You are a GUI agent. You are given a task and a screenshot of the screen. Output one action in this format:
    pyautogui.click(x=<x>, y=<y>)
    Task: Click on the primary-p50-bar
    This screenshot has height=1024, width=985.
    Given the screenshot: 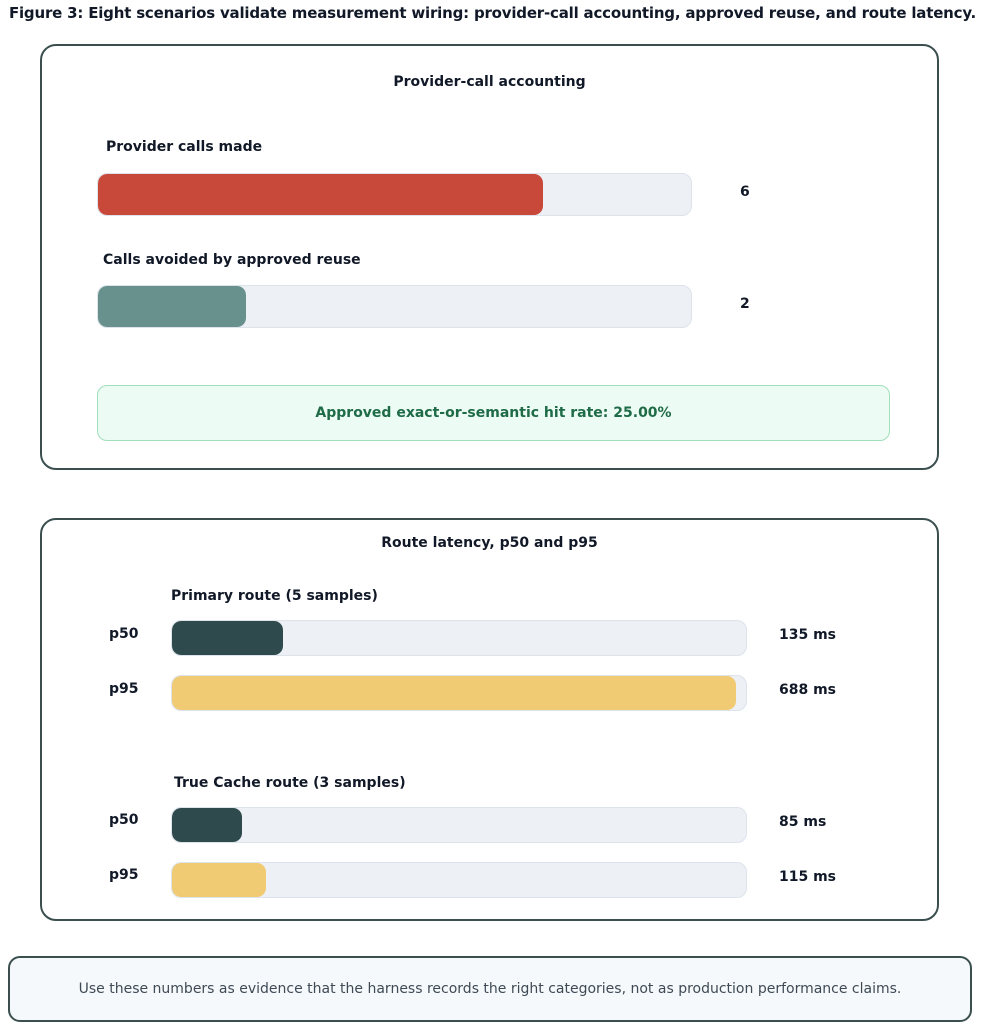 What is the action you would take?
    pyautogui.click(x=227, y=638)
    